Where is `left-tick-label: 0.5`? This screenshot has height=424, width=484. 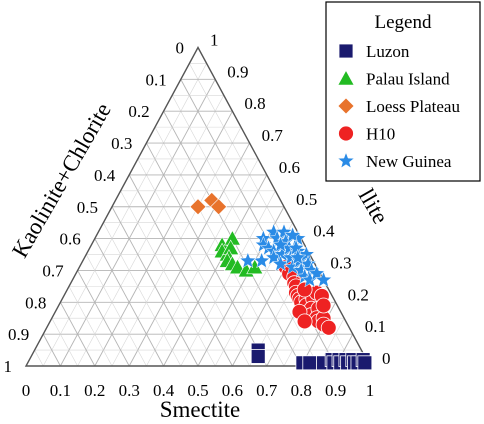
left-tick-label: 0.5 is located at coordinates (87, 207).